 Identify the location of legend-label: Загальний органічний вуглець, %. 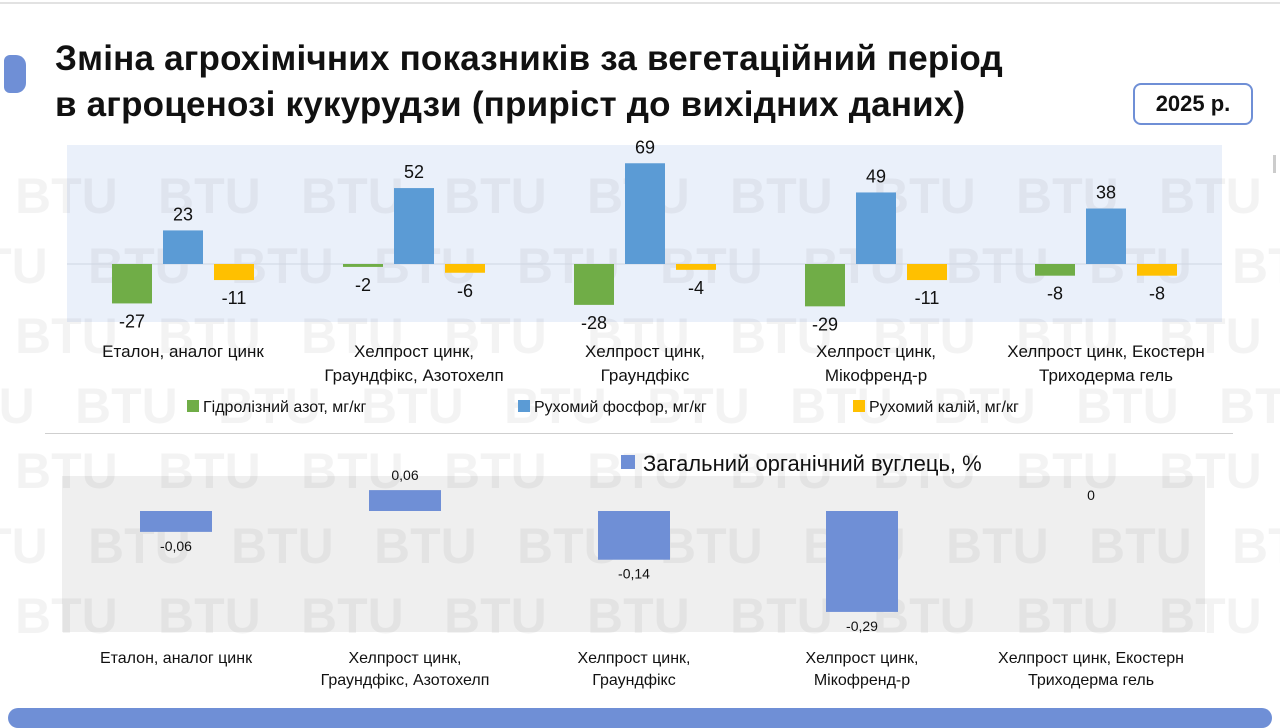
(812, 463).